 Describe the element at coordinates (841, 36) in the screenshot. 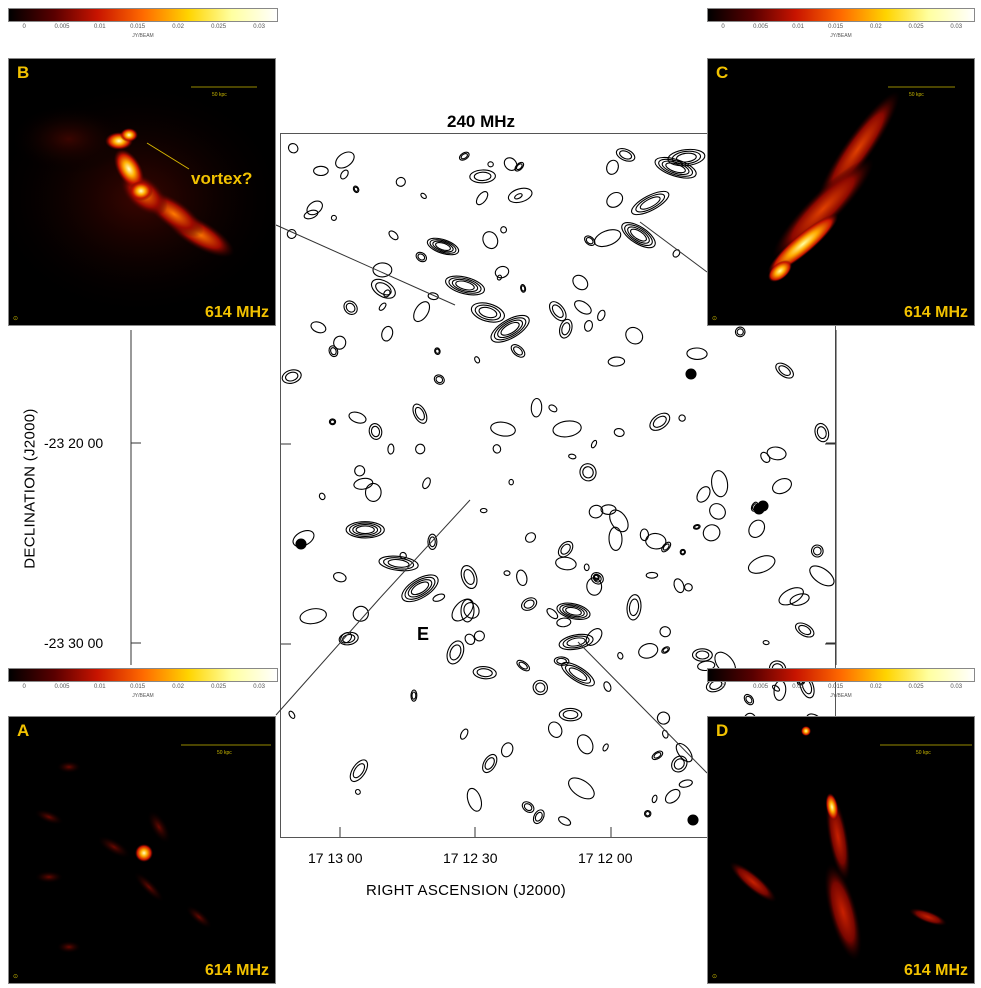

I see `colorbar-c-unit: JY/BEAM` at that location.